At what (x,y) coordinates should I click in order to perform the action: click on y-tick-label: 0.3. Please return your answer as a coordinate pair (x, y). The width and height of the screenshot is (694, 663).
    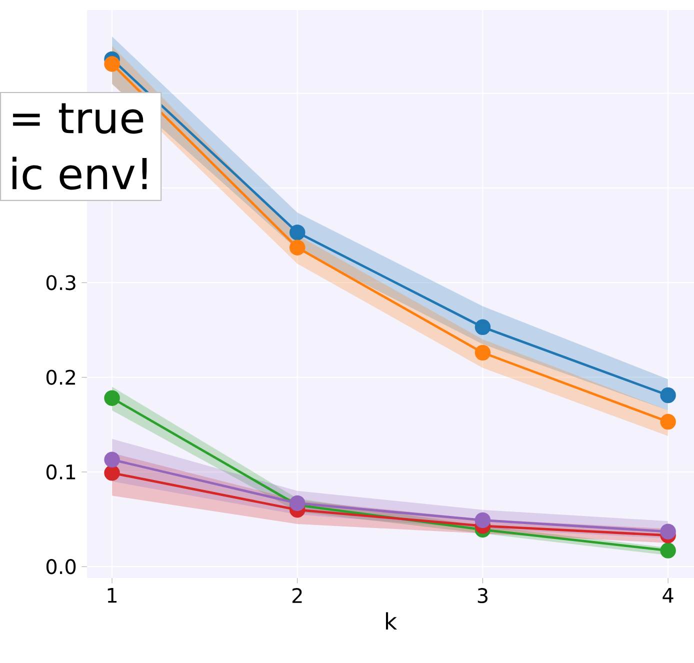
    Looking at the image, I should click on (61, 282).